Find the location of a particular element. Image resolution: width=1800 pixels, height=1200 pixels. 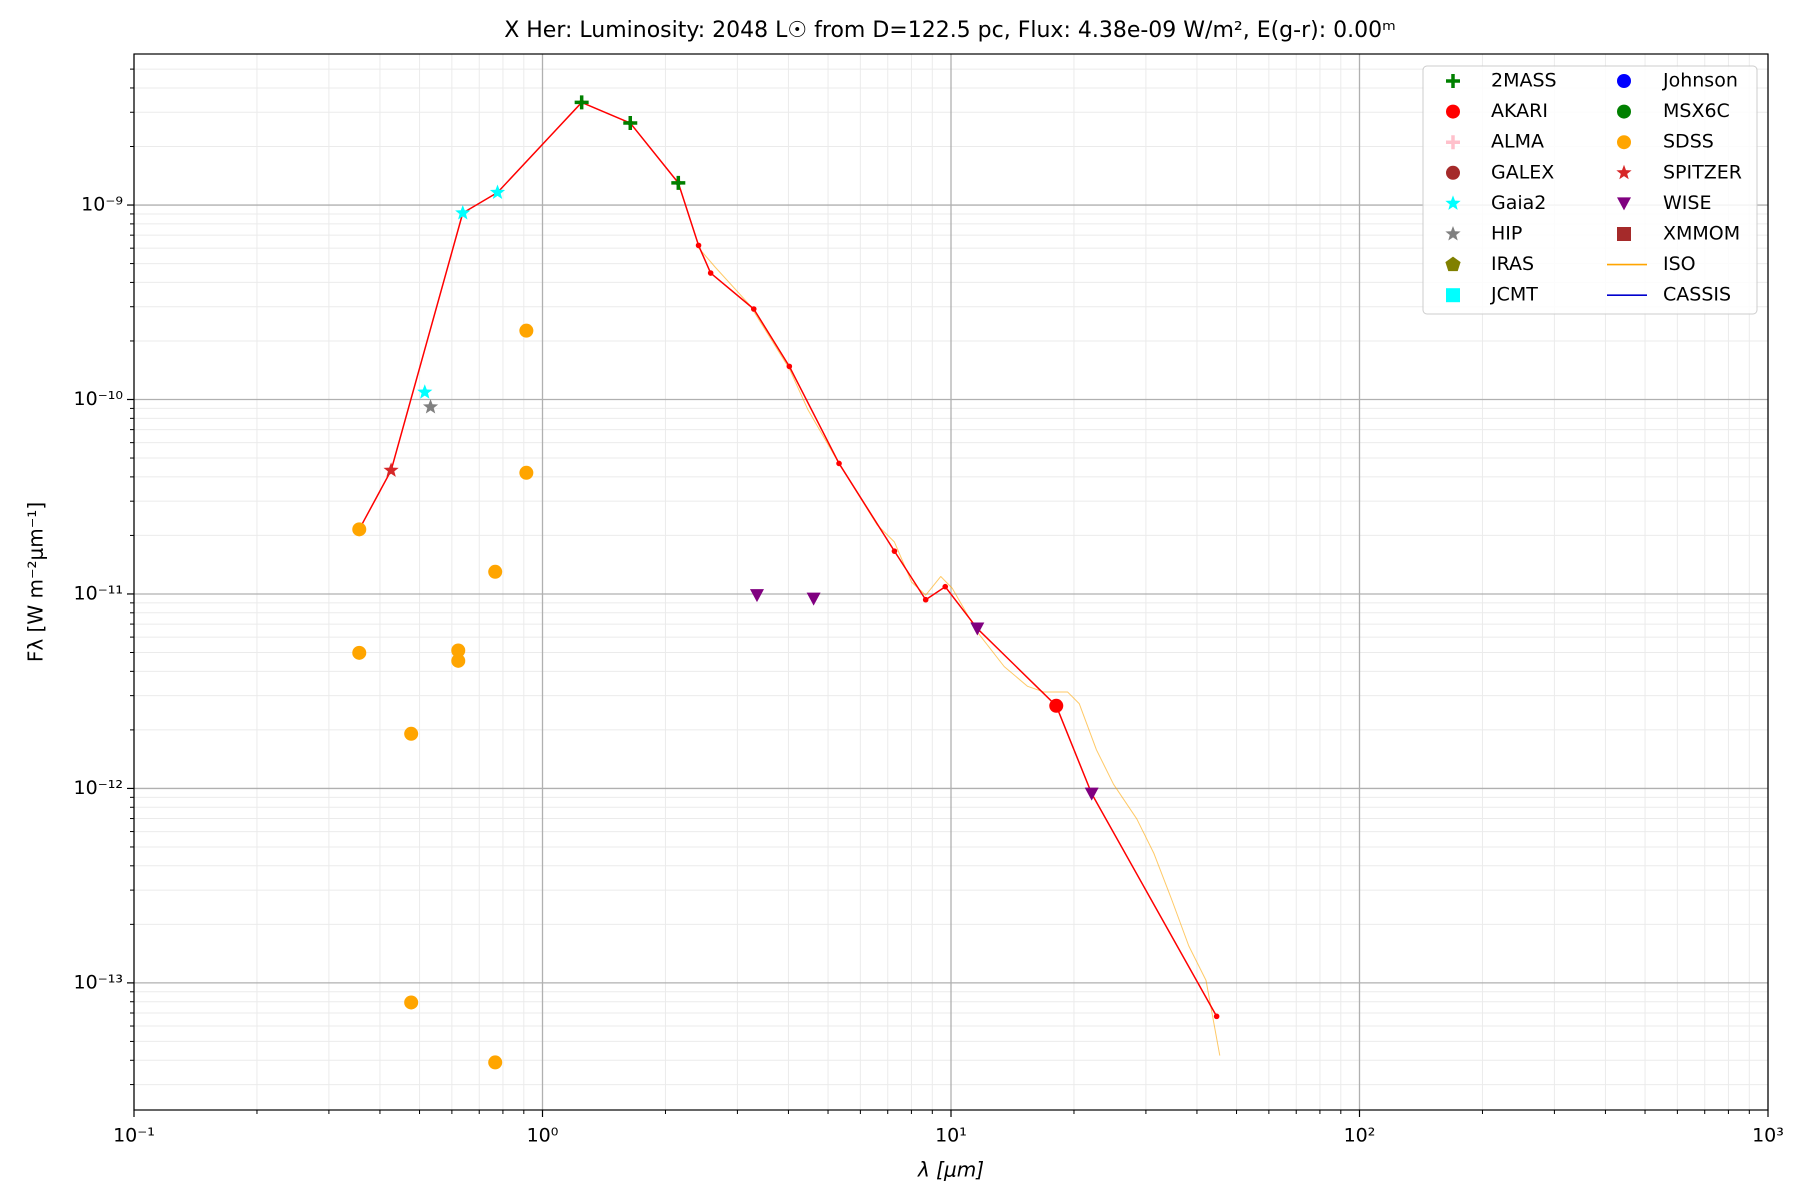

legend-label: HIP is located at coordinates (1506, 234).